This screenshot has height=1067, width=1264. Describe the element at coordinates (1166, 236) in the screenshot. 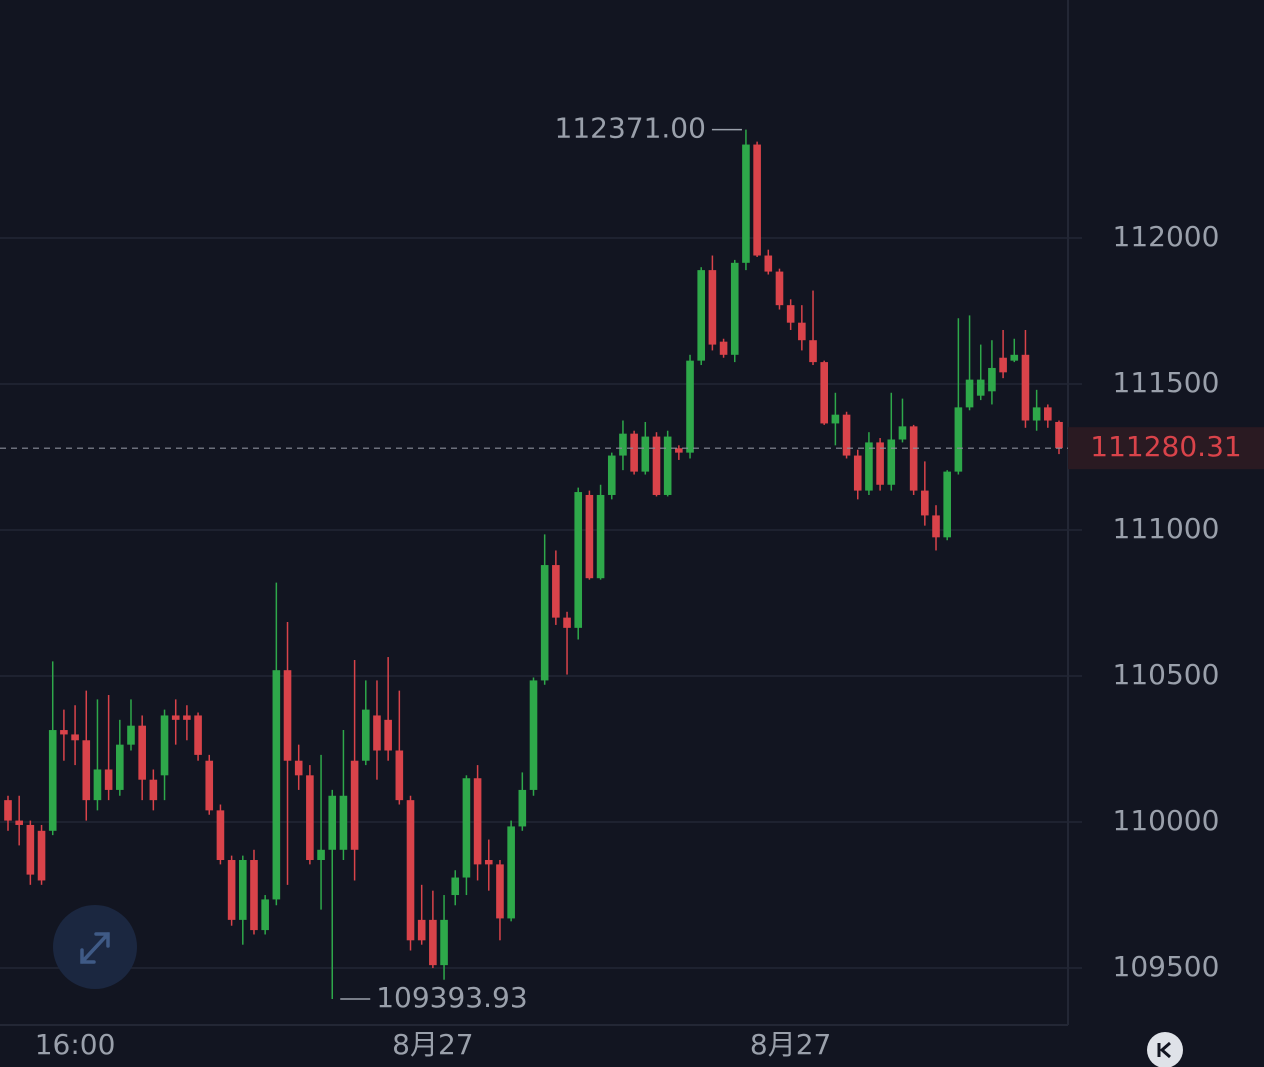

I see `y-tick-label: 112000` at that location.